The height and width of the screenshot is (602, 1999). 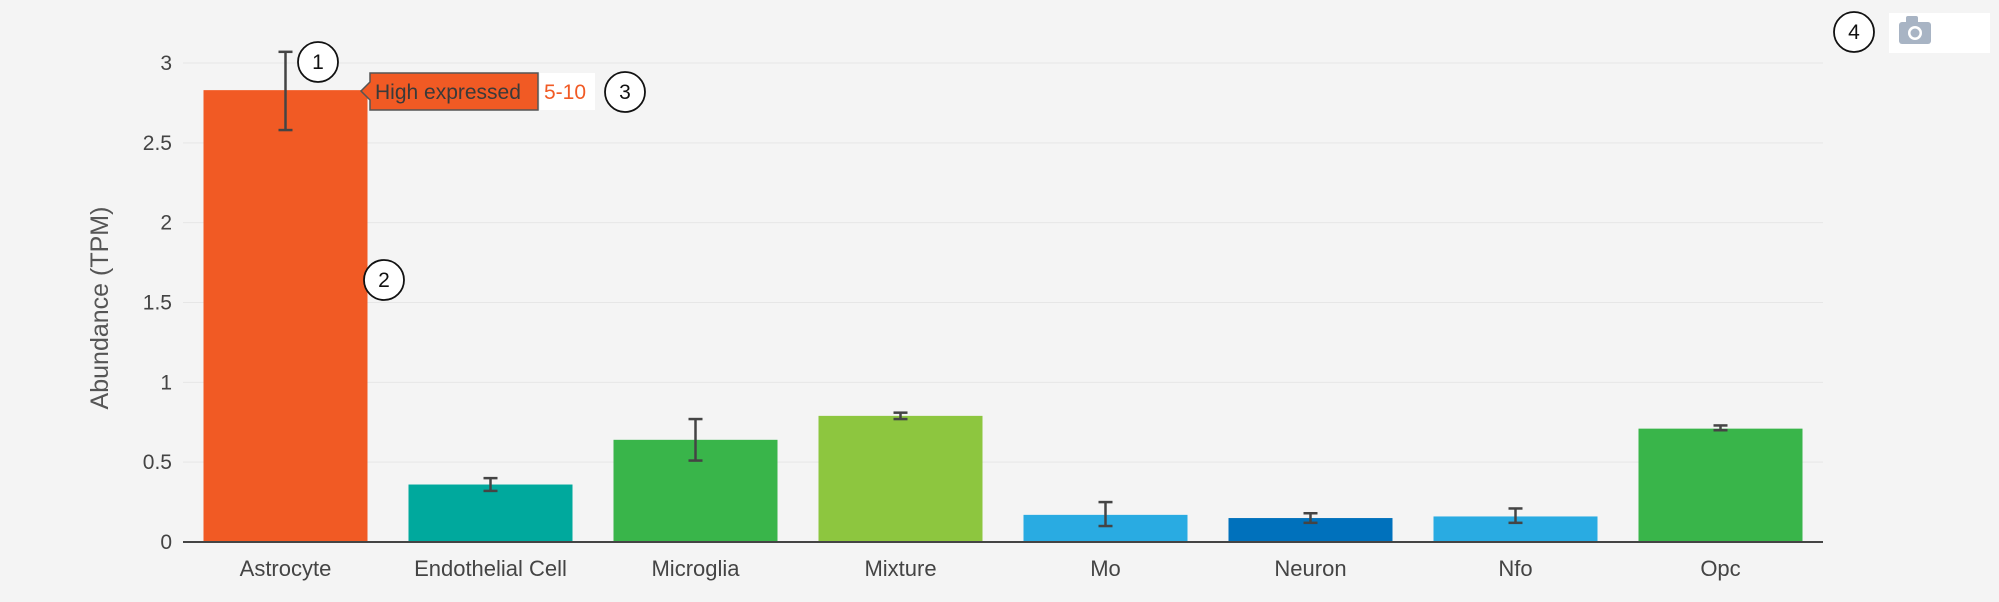 What do you see at coordinates (900, 568) in the screenshot?
I see `x-tick-label: Mixture` at bounding box center [900, 568].